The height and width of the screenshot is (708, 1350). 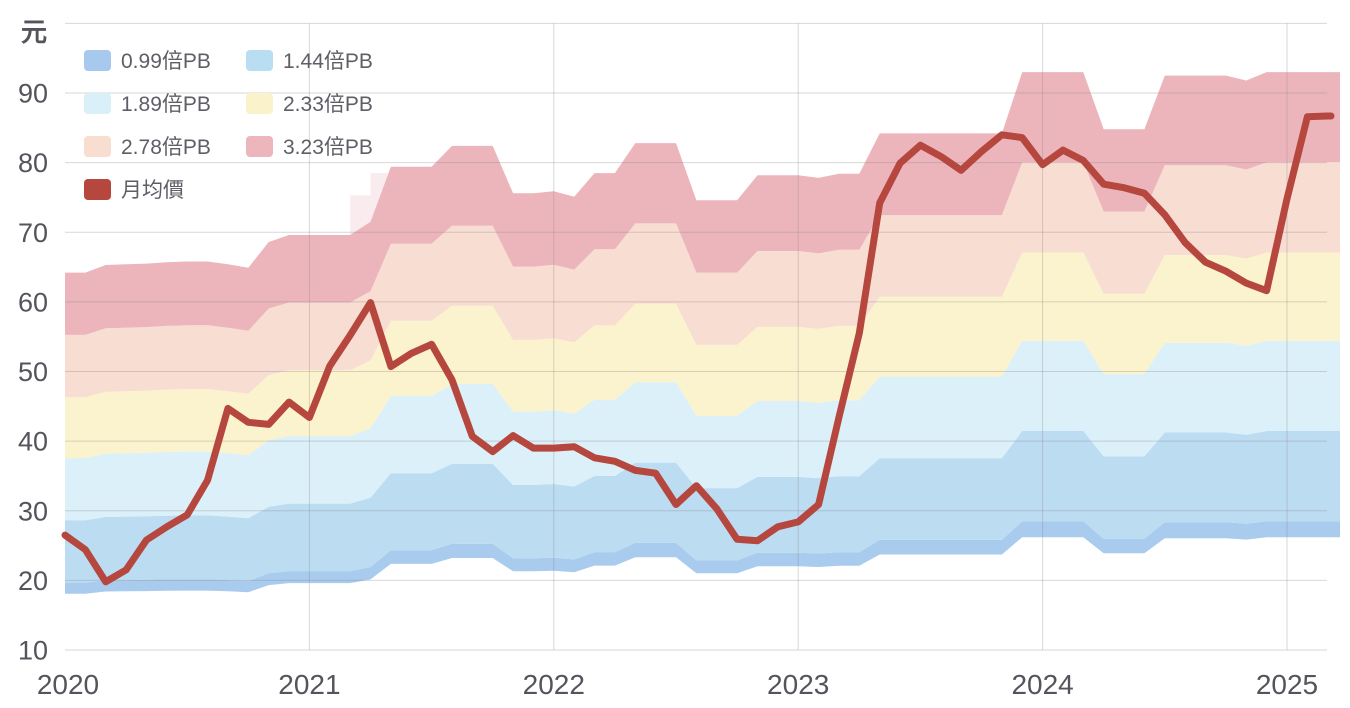 What do you see at coordinates (246, 195) in the screenshot?
I see `legend-row: 月均價` at bounding box center [246, 195].